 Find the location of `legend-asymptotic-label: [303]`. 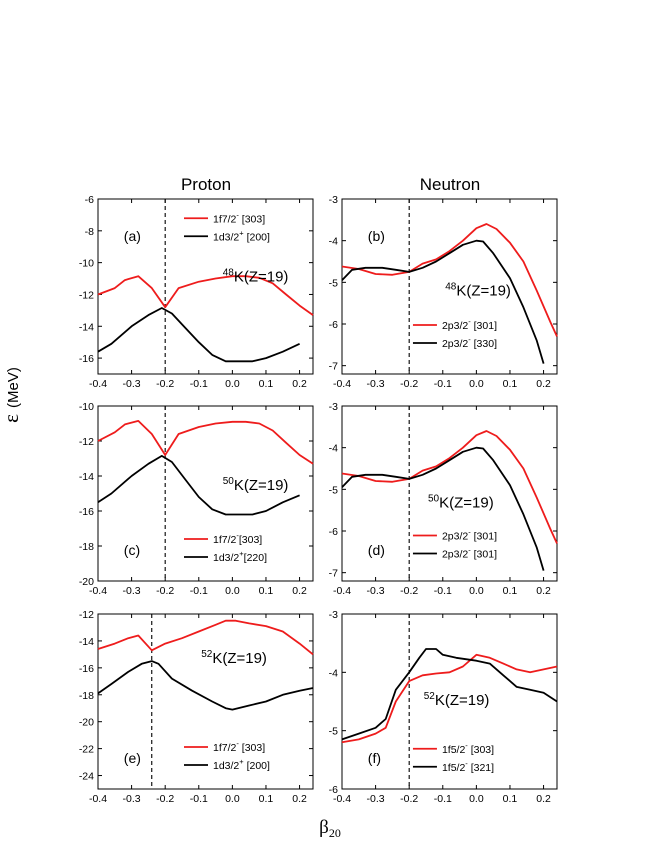

legend-asymptotic-label: [303] is located at coordinates (250, 540).